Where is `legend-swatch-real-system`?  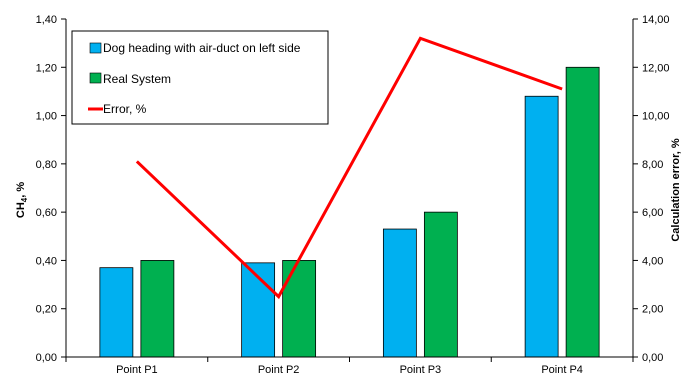 legend-swatch-real-system is located at coordinates (95, 78).